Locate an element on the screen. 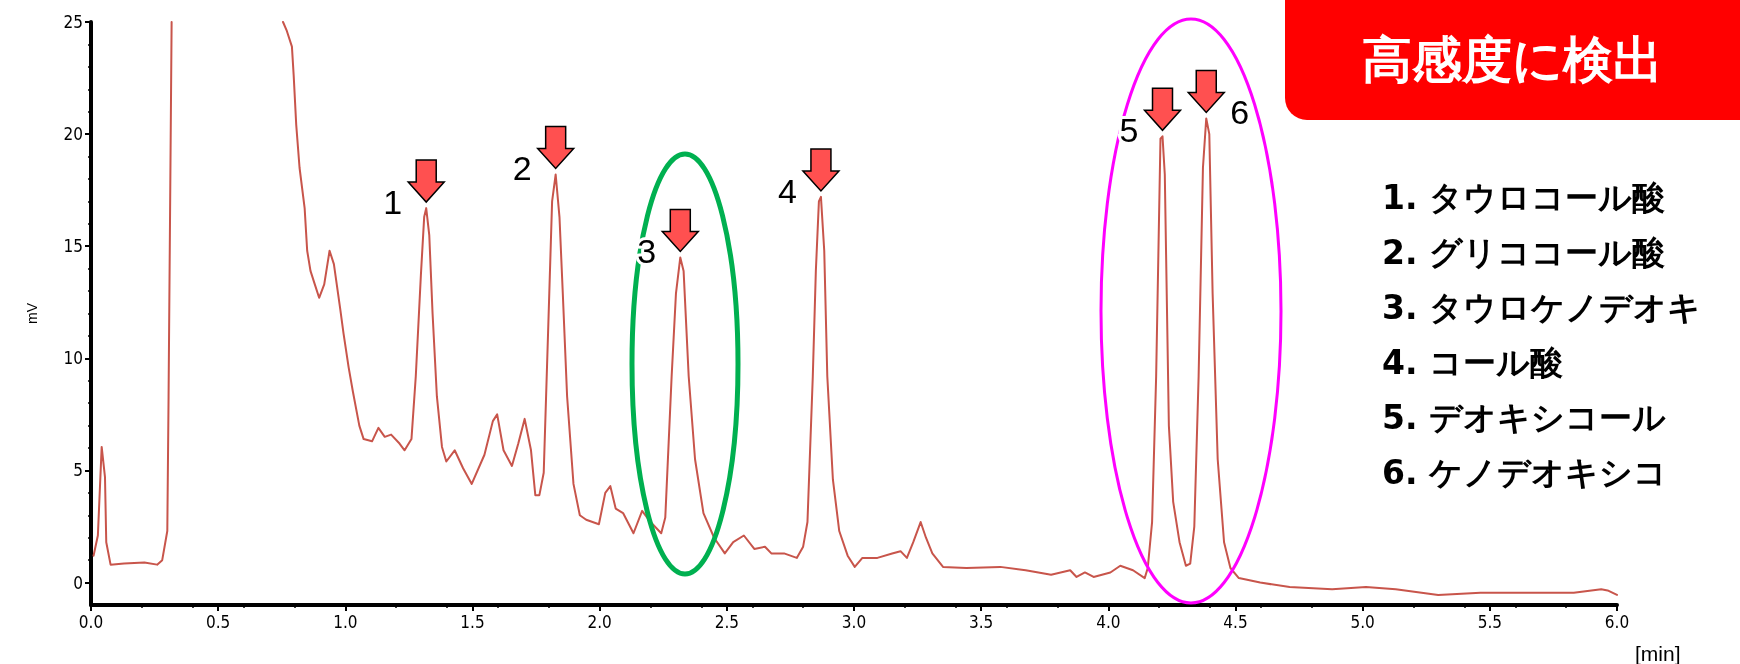 The height and width of the screenshot is (664, 1740). y-tick-label: 5 is located at coordinates (78, 470).